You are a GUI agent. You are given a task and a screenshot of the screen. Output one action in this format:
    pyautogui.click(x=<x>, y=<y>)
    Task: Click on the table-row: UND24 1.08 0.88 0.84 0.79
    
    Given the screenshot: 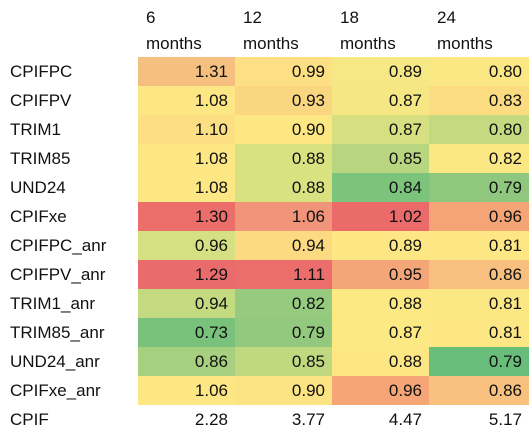 What is the action you would take?
    pyautogui.click(x=264, y=187)
    